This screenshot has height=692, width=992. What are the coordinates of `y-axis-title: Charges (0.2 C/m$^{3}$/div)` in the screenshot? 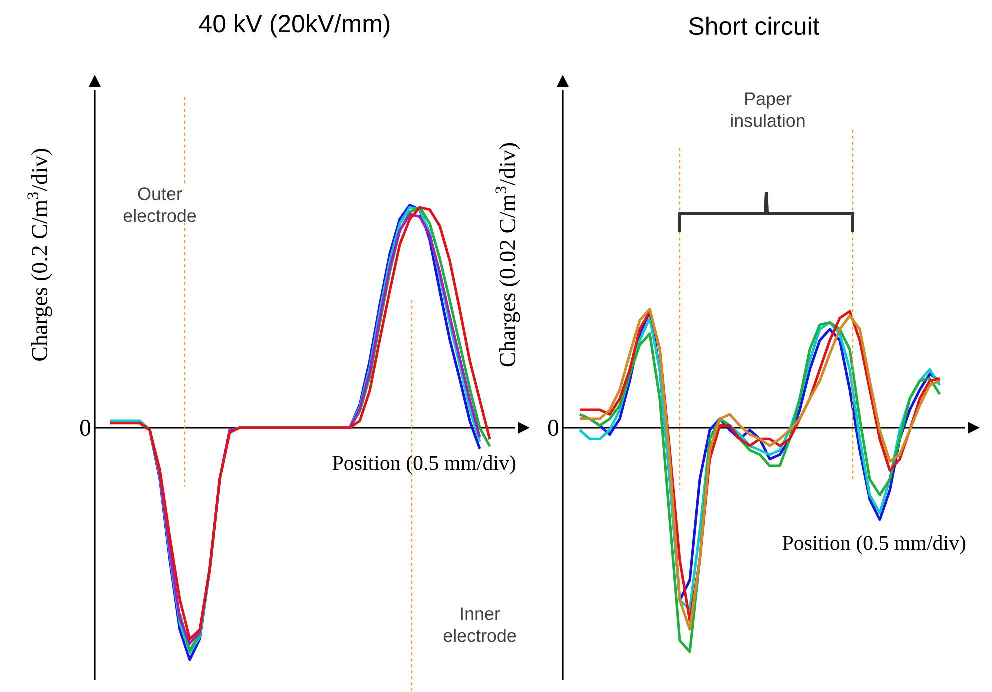 It's located at (40, 255).